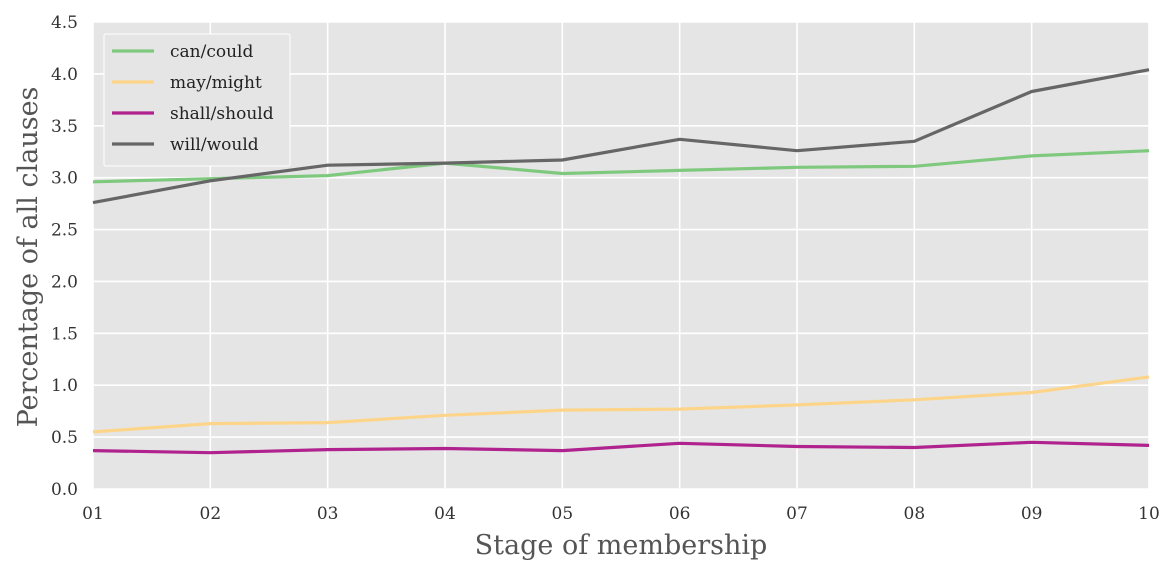 The height and width of the screenshot is (575, 1175). I want to click on x-tick-label: 01, so click(93, 514).